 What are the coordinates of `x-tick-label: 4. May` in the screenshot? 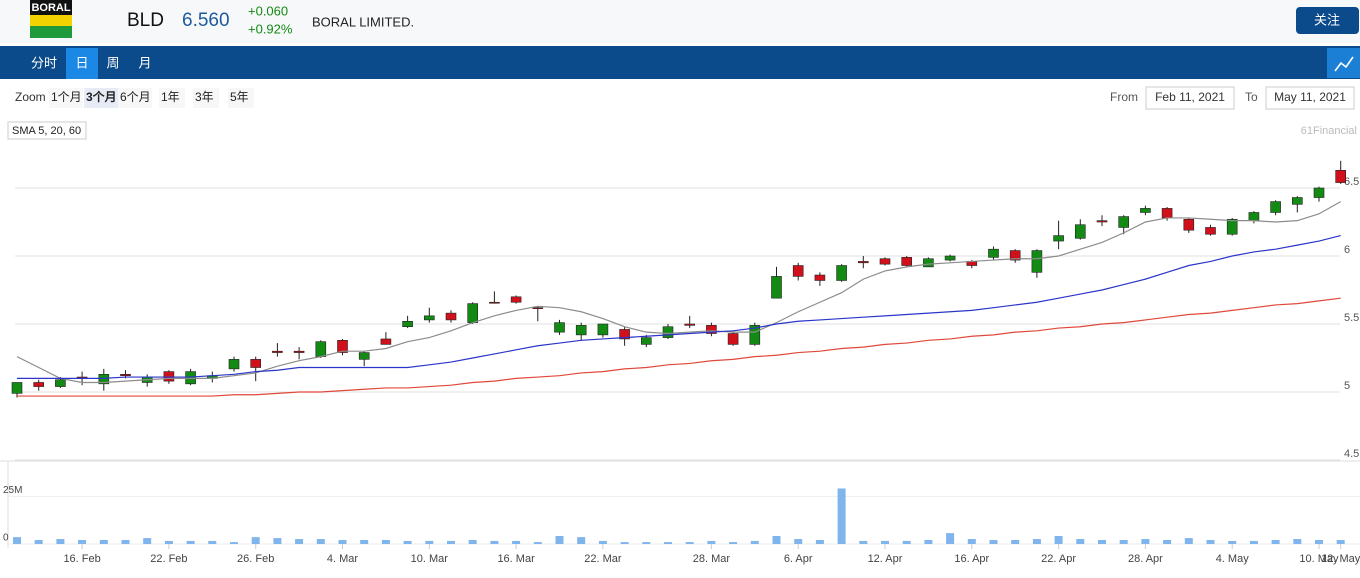 It's located at (1233, 559).